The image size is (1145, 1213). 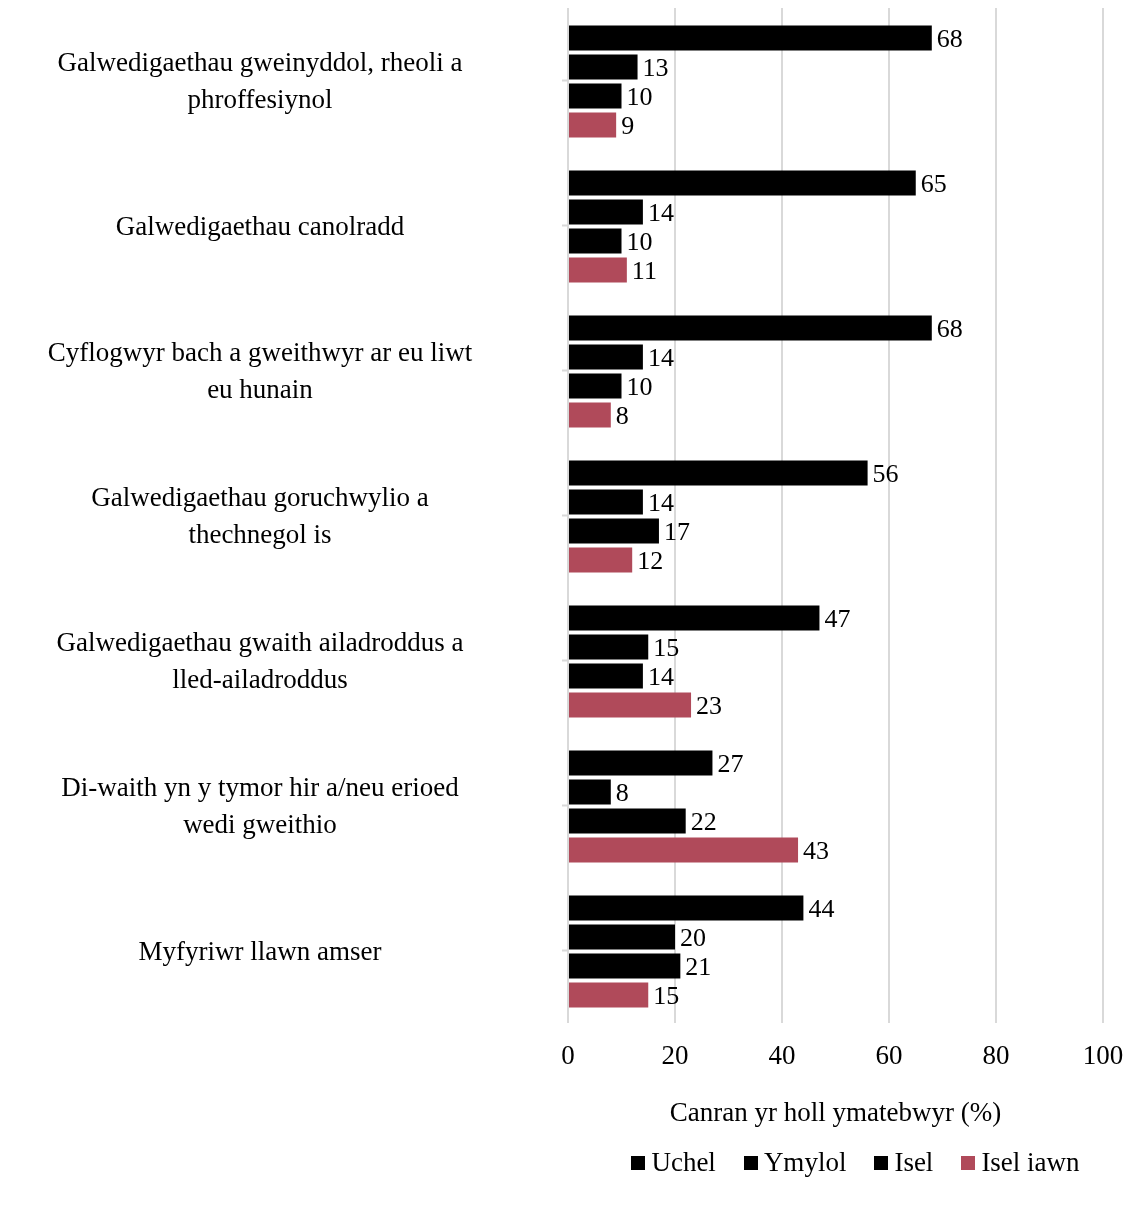 I want to click on data-label: 9, so click(x=628, y=126).